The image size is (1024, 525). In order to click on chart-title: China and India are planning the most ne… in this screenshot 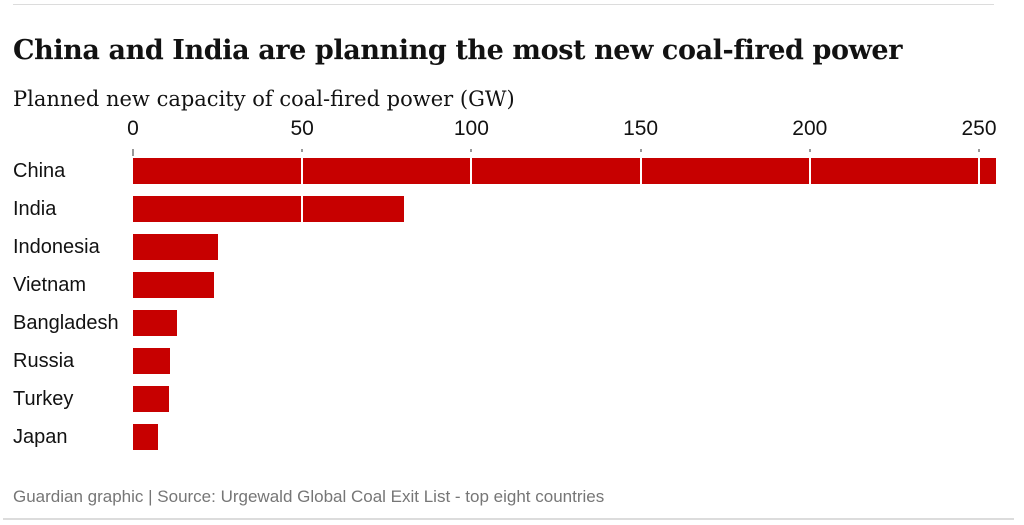, I will do `click(458, 51)`.